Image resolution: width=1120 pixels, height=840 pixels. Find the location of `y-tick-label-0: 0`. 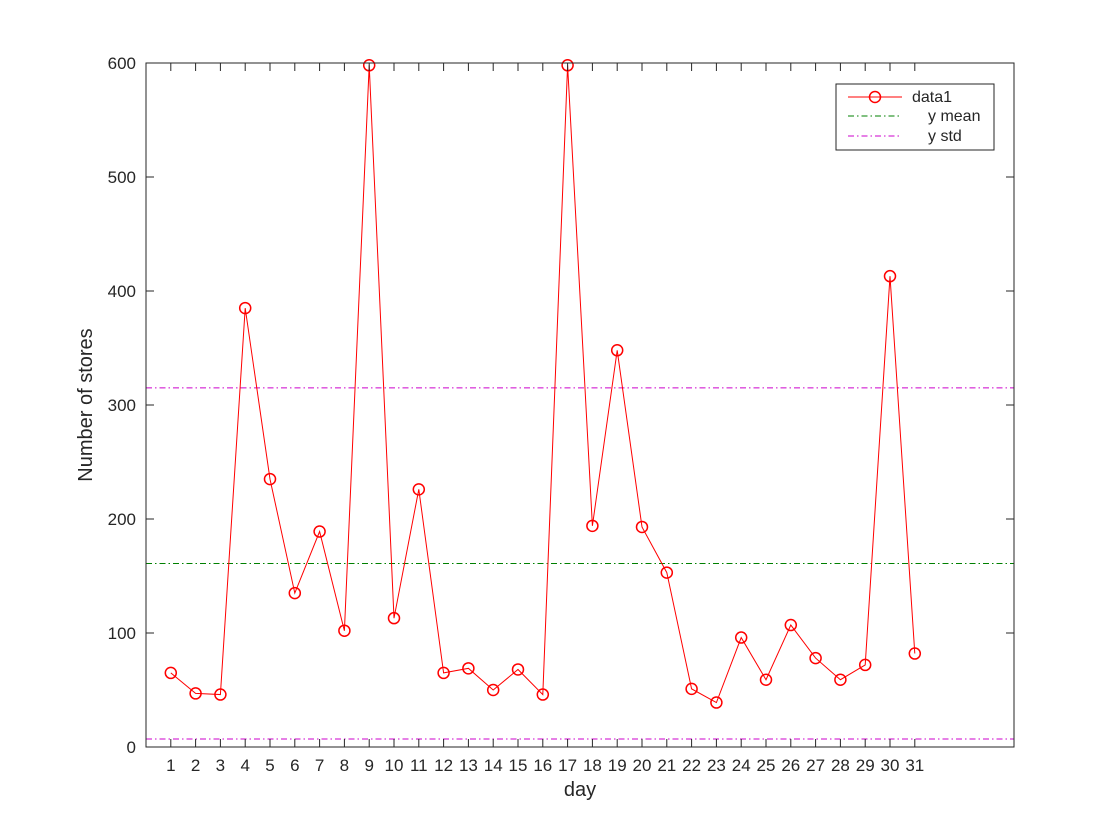

y-tick-label-0: 0 is located at coordinates (131, 747).